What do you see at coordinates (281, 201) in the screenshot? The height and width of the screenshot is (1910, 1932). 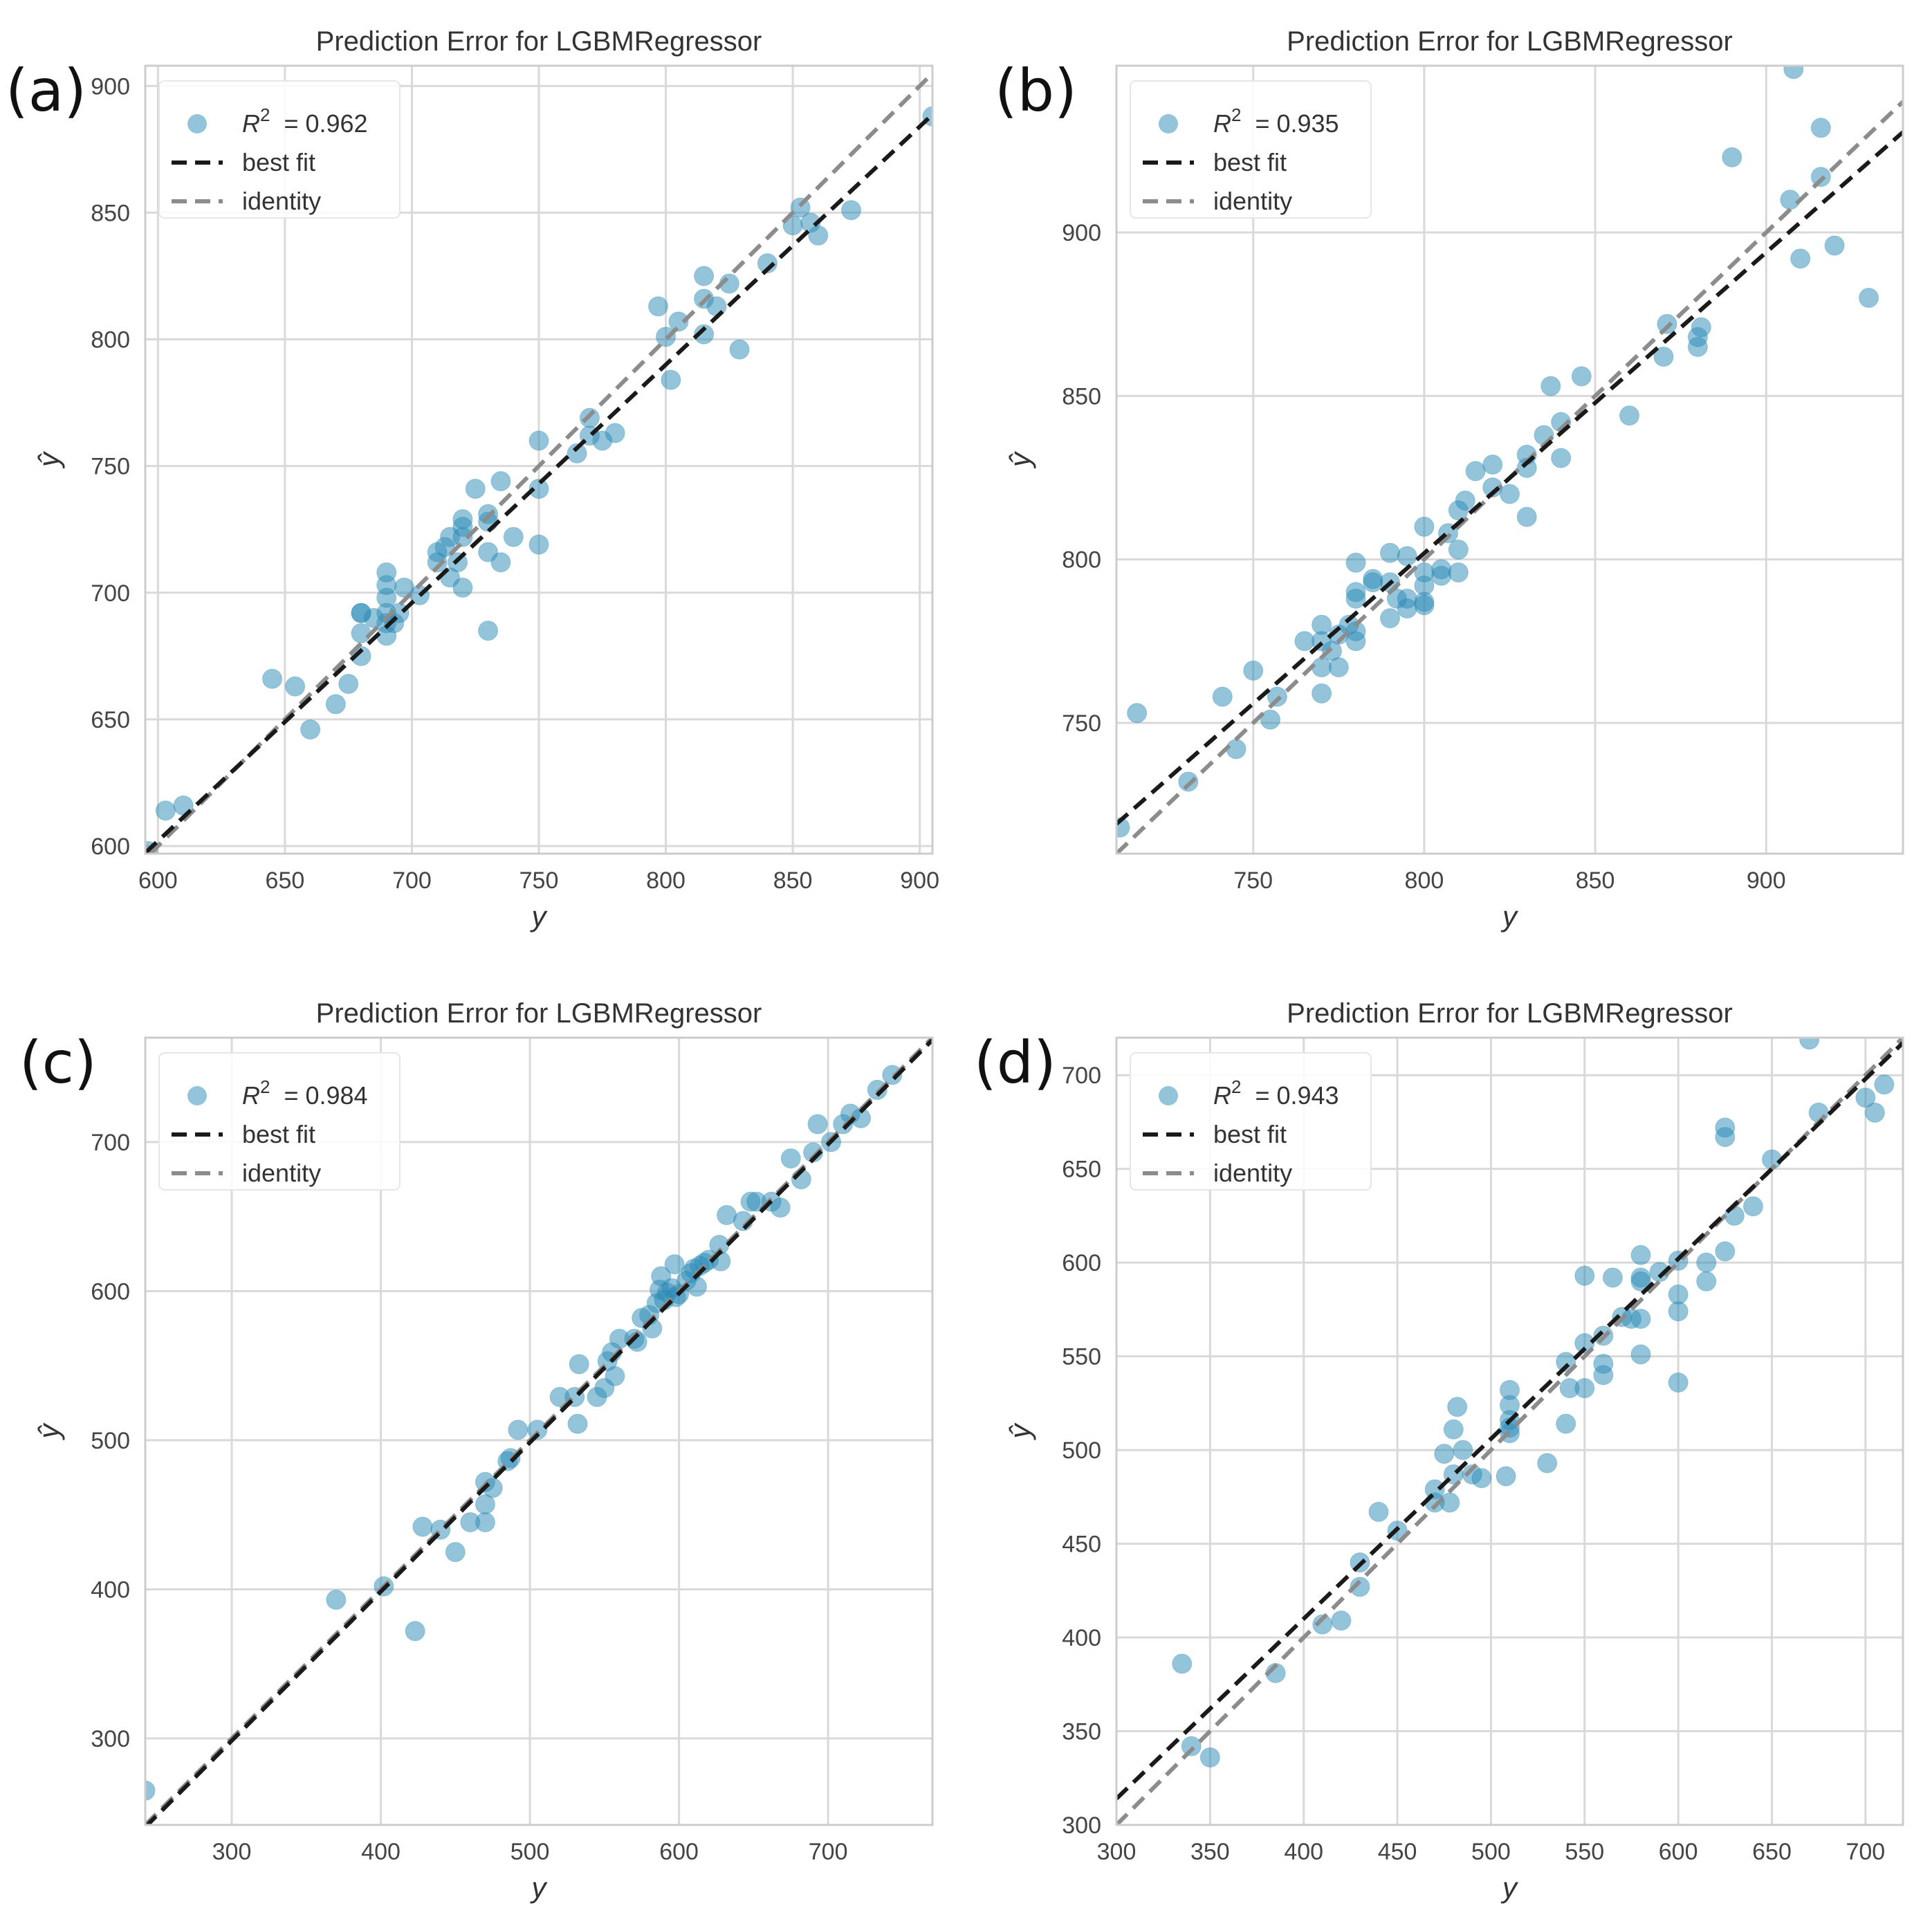 I see `legend-identity-label: identity` at bounding box center [281, 201].